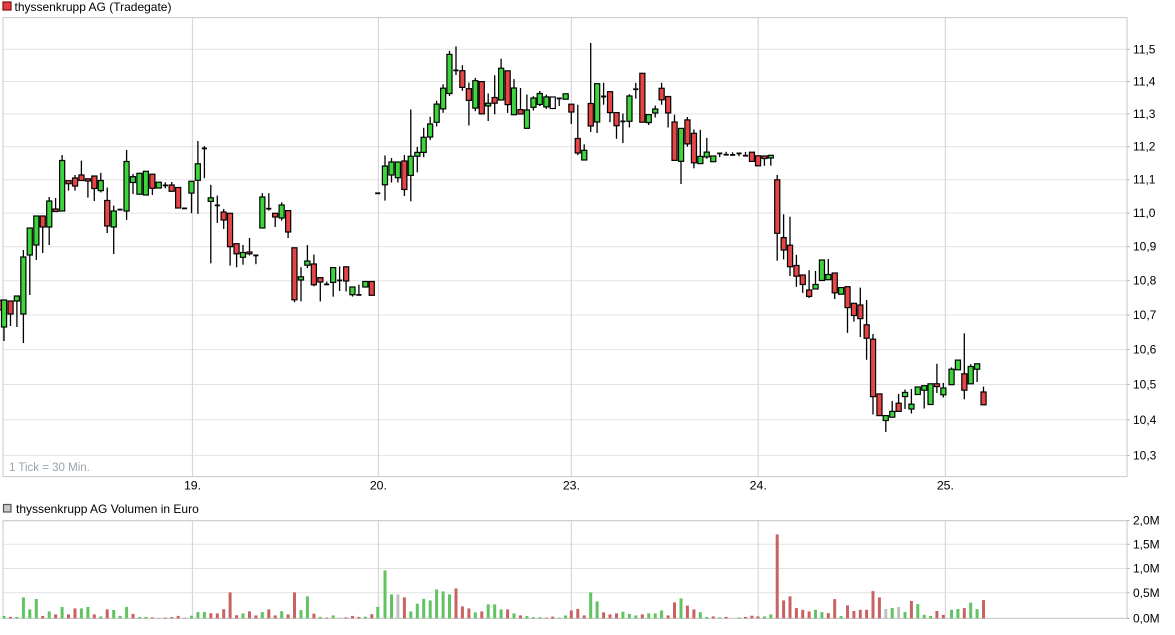 The width and height of the screenshot is (1175, 635). Describe the element at coordinates (1144, 82) in the screenshot. I see `svg-text: 11,4` at that location.